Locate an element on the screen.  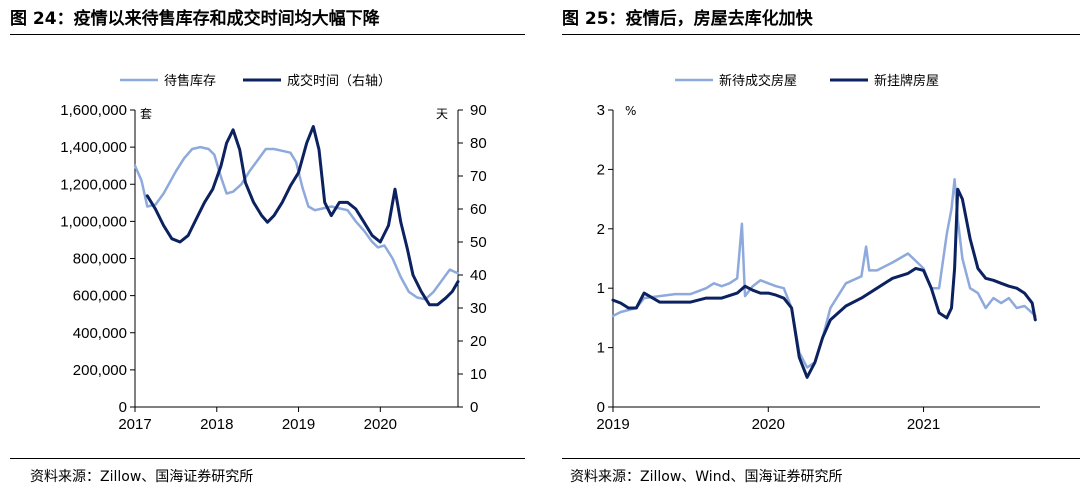
source-note: 资料来源：Zillow、Wind、国海证券研究所 is located at coordinates (706, 477).